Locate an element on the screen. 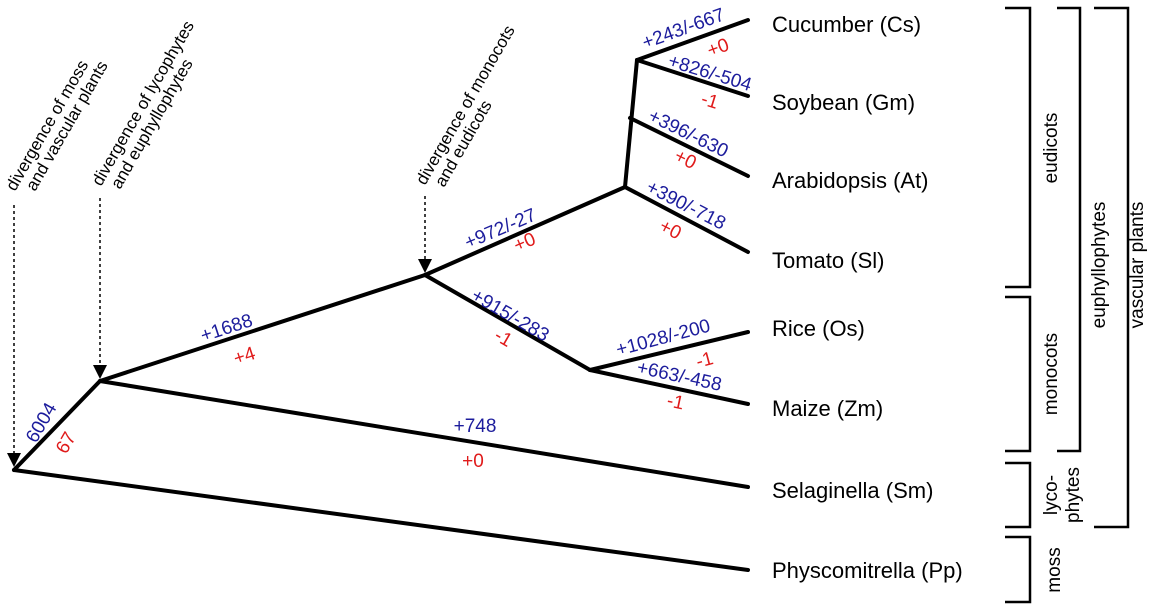 The width and height of the screenshot is (1152, 604). branch-maize is located at coordinates (669, 387).